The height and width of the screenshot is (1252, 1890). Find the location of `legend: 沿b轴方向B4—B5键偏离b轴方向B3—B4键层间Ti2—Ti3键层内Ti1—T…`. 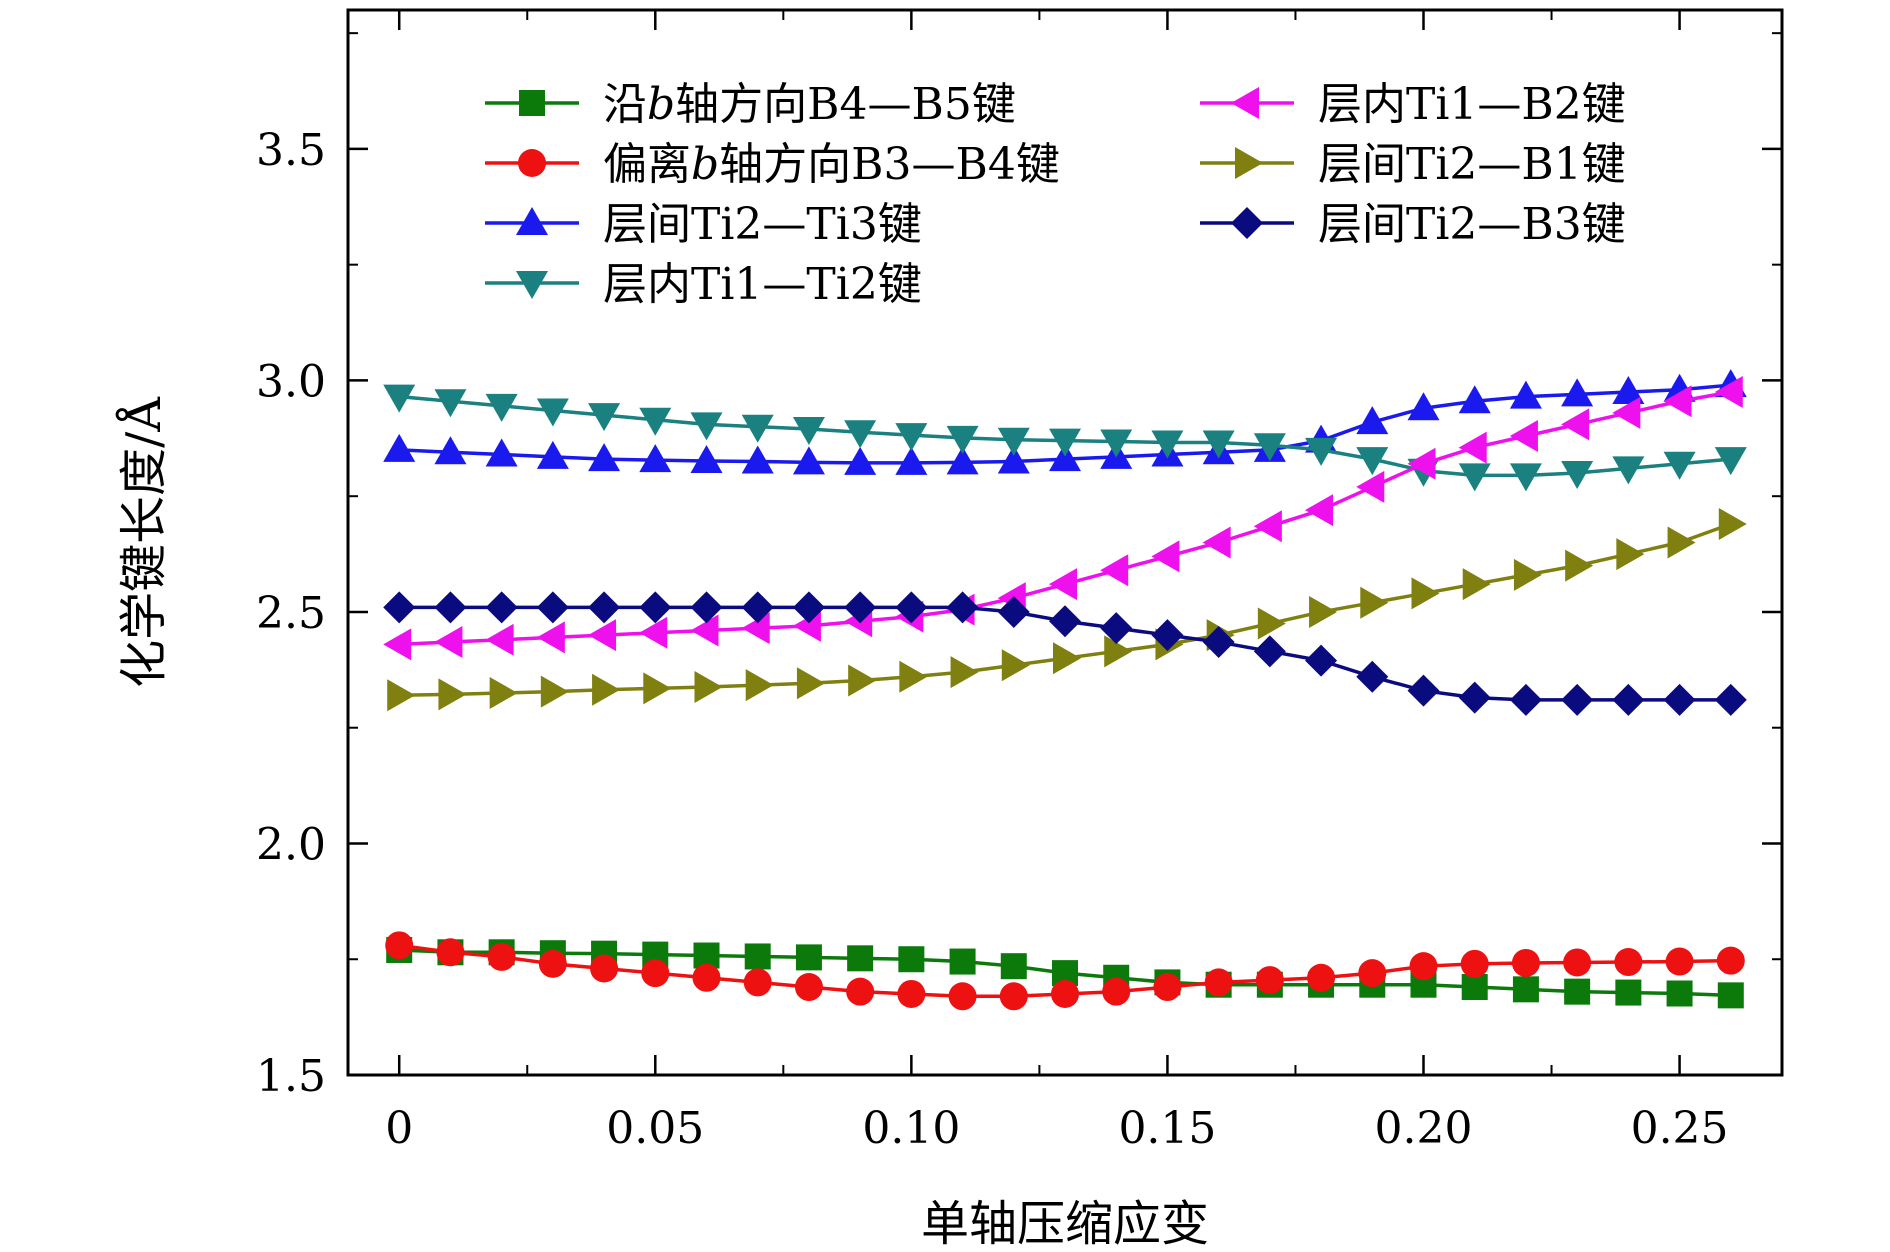

legend: 沿b轴方向B4—B5键偏离b轴方向B3—B4键层间Ti2—Ti3键层内Ti1—T… is located at coordinates (1055, 194).